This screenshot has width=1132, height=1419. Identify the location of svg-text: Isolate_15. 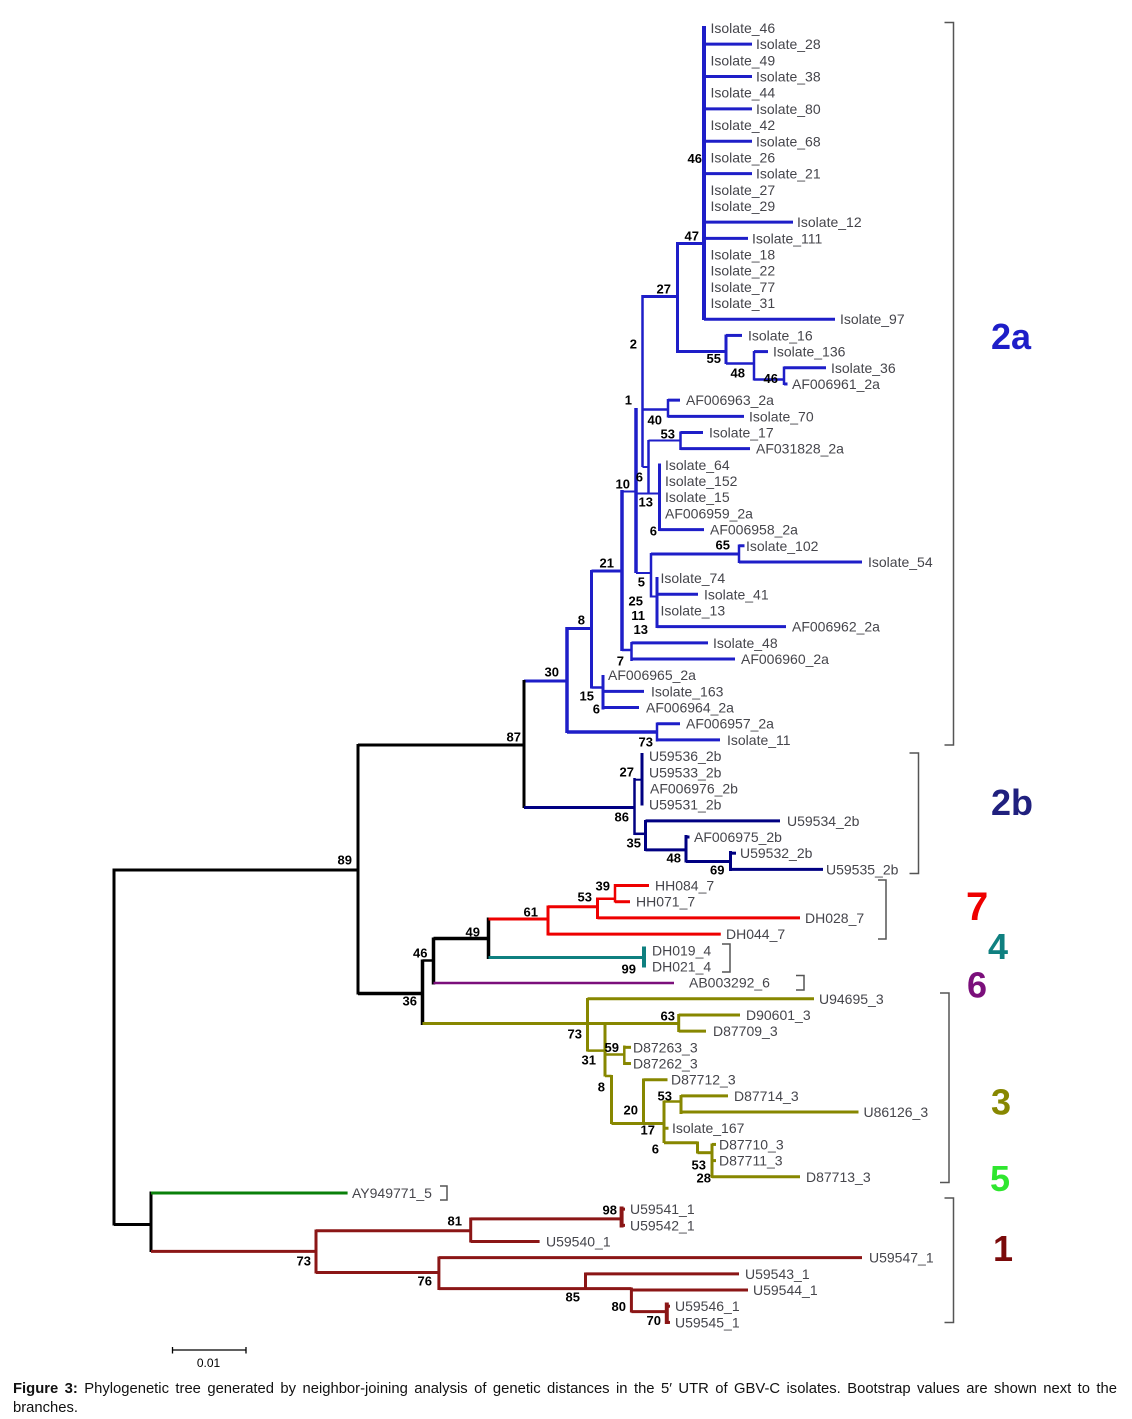
(697, 497).